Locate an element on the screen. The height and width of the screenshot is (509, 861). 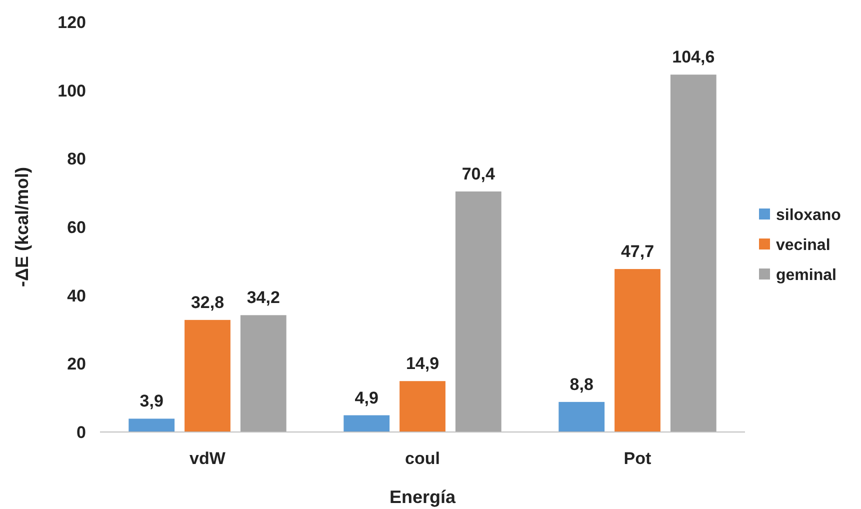
y-tick-label: 120 is located at coordinates (72, 22).